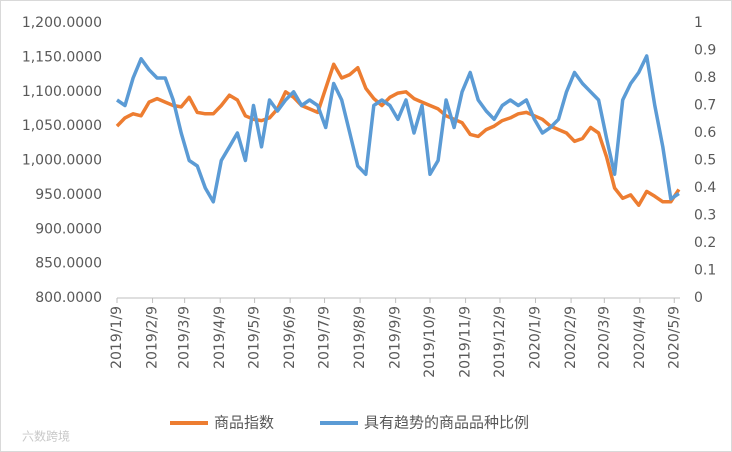  Describe the element at coordinates (68, 298) in the screenshot. I see `y-tick-label: 800.0000` at that location.